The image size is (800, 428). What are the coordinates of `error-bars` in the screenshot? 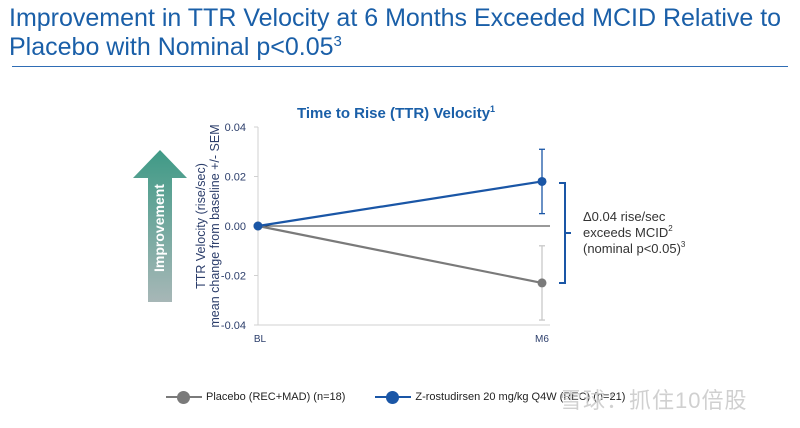 It's located at (542, 234).